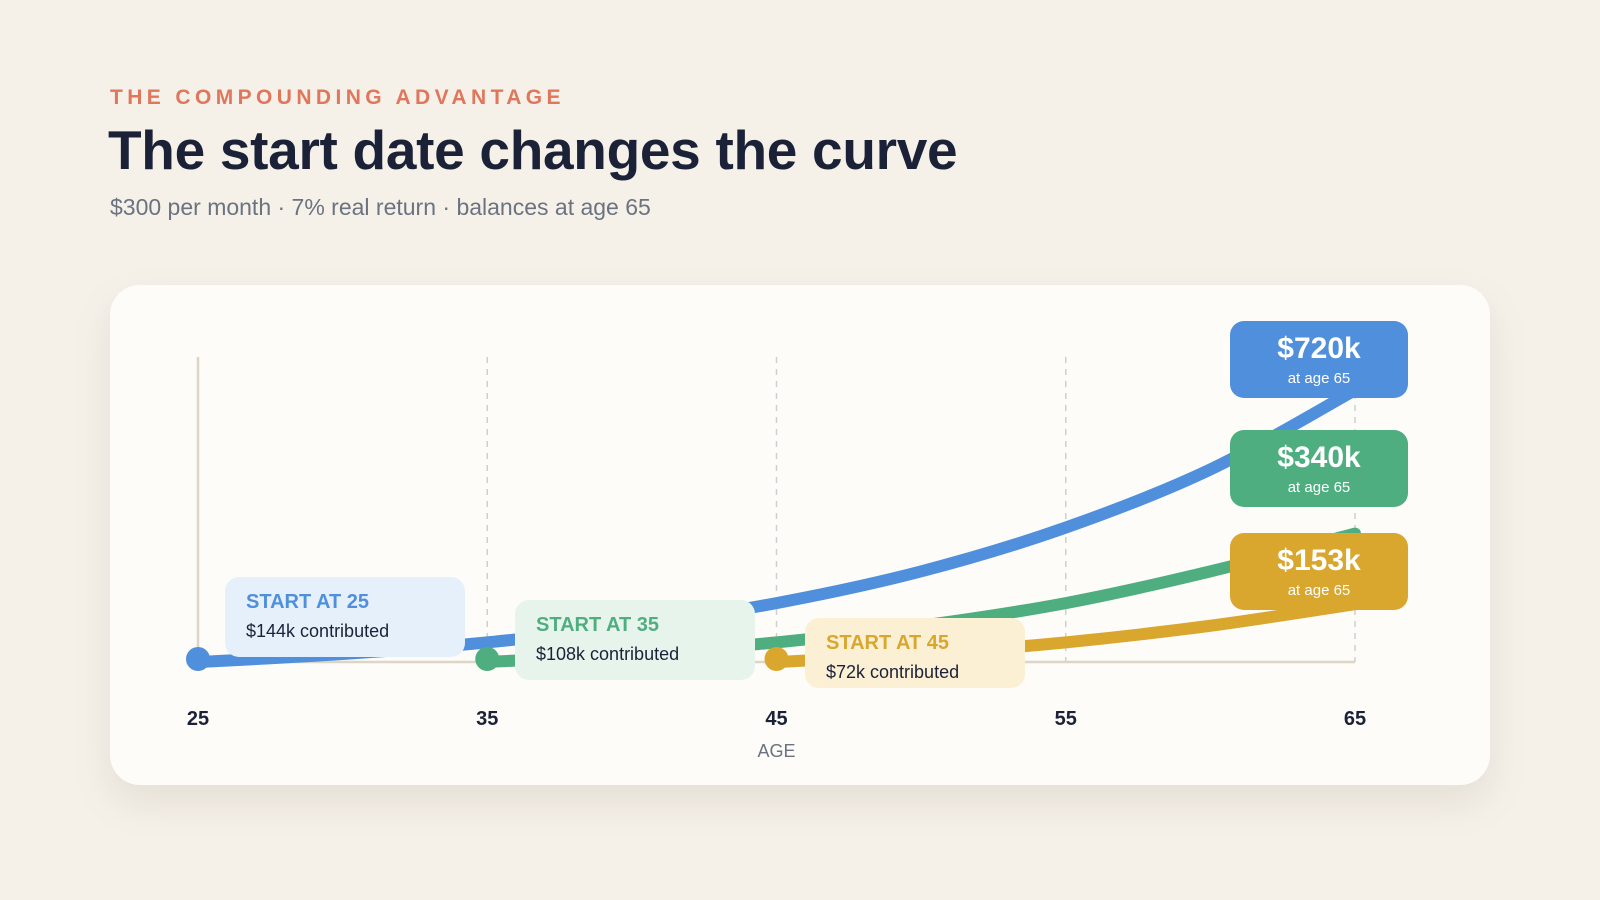 Image resolution: width=1600 pixels, height=900 pixels. I want to click on chart-eyebrow: THE COMPOUNDING ADVANTAGE, so click(337, 97).